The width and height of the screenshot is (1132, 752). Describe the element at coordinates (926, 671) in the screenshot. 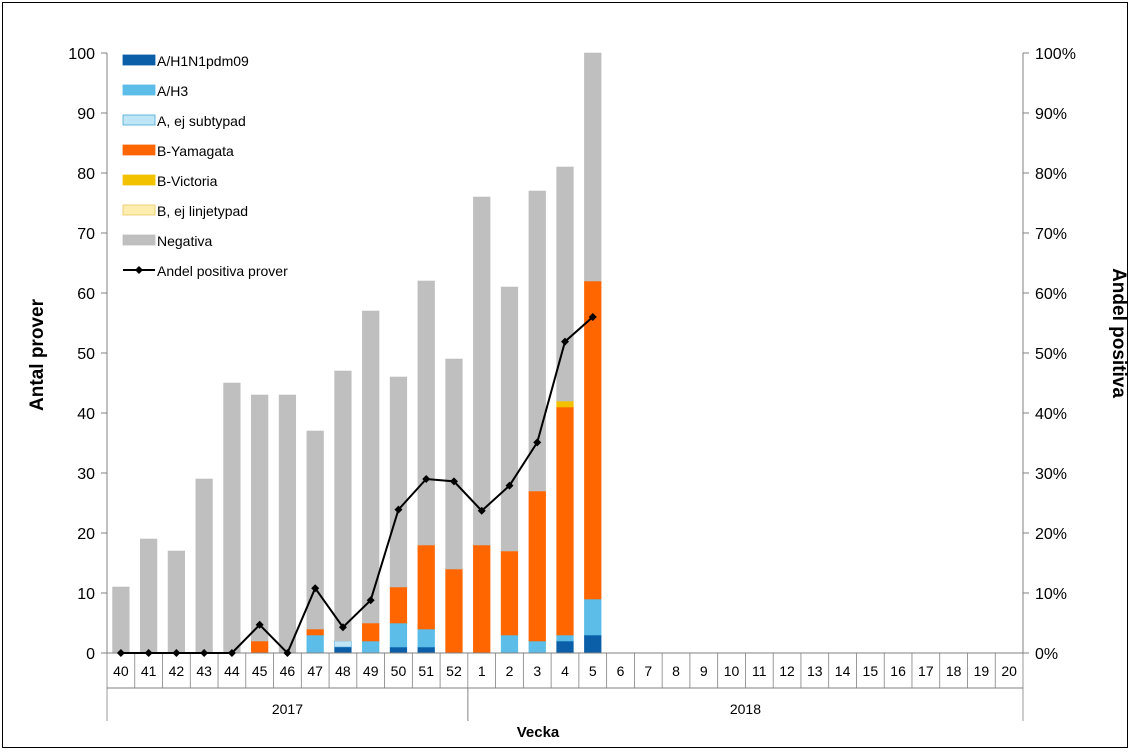

I see `x-tick-label: 17` at that location.